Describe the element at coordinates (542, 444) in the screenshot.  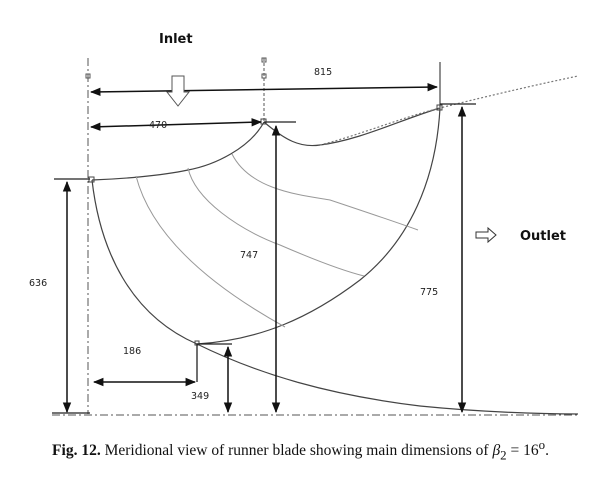
I see `caption-superscript: o` at that location.